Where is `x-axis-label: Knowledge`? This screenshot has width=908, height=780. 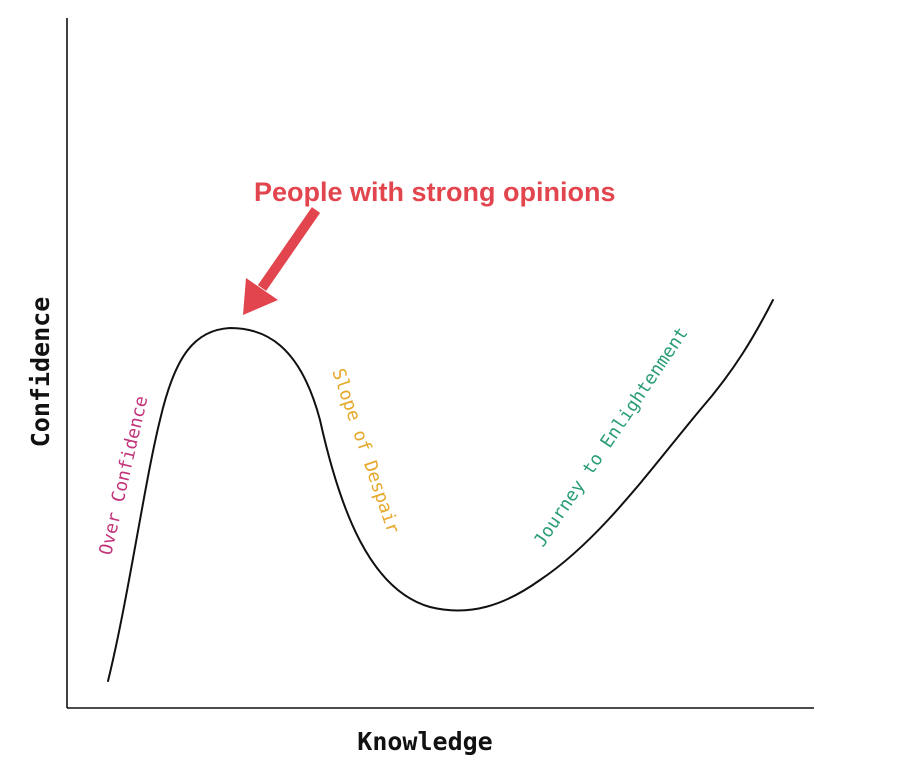 x-axis-label: Knowledge is located at coordinates (424, 741).